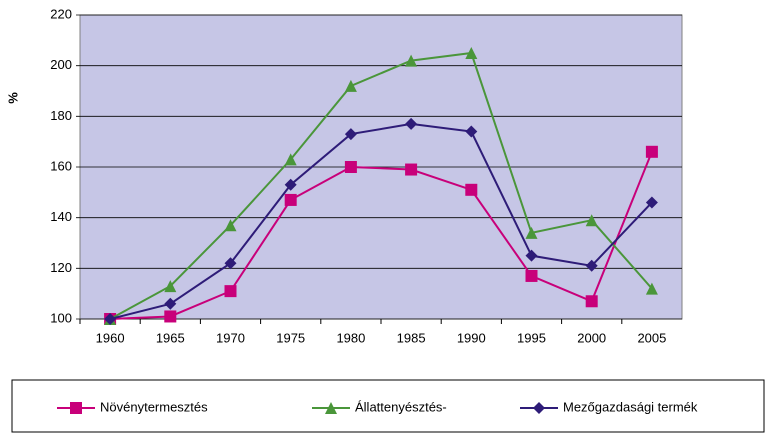 Image resolution: width=774 pixels, height=434 pixels. What do you see at coordinates (154, 406) in the screenshot?
I see `legend-label: Növénytermesztés` at bounding box center [154, 406].